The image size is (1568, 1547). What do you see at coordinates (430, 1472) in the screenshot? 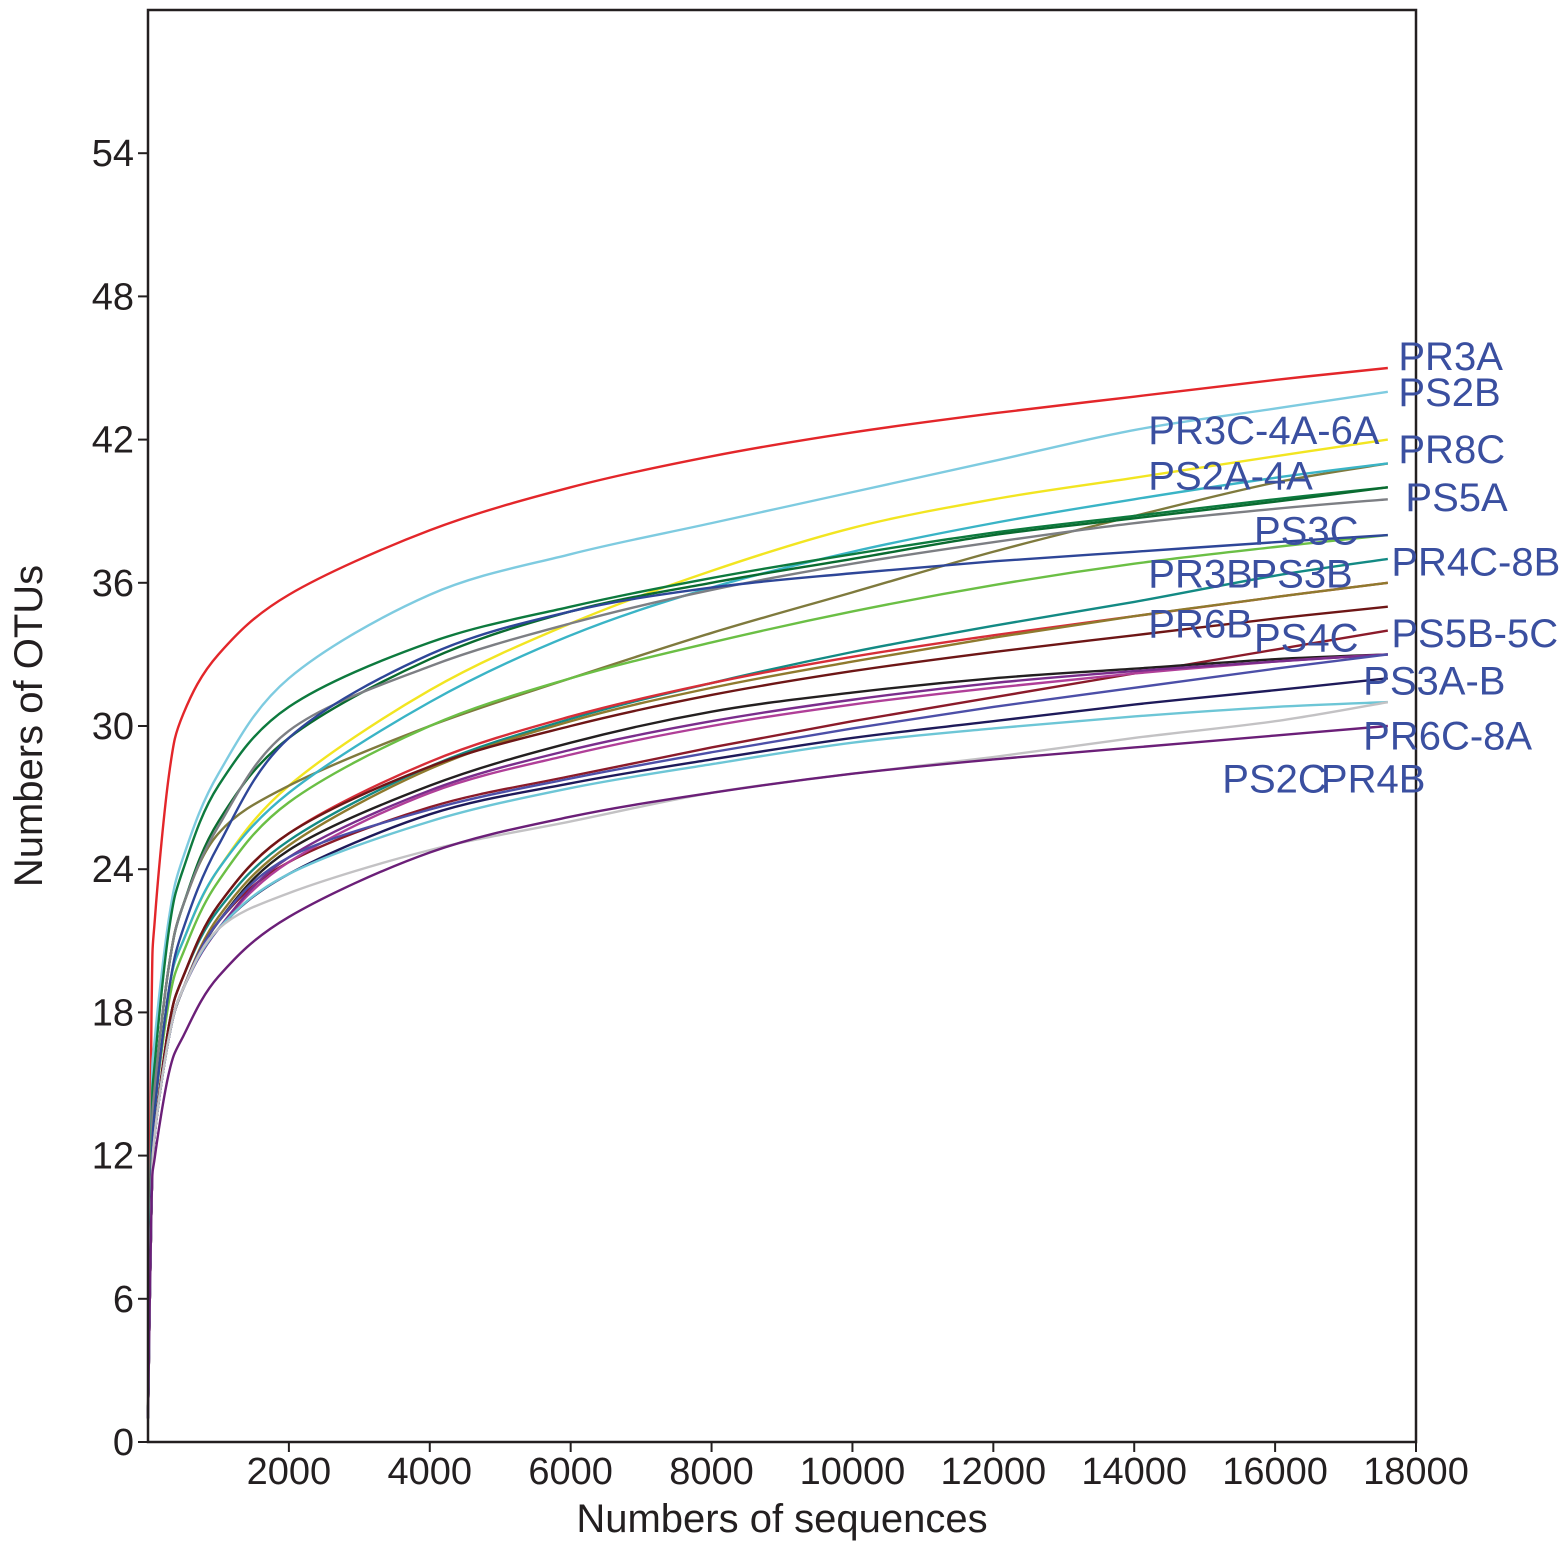
I see `x-tick-label: 4000` at bounding box center [430, 1472].